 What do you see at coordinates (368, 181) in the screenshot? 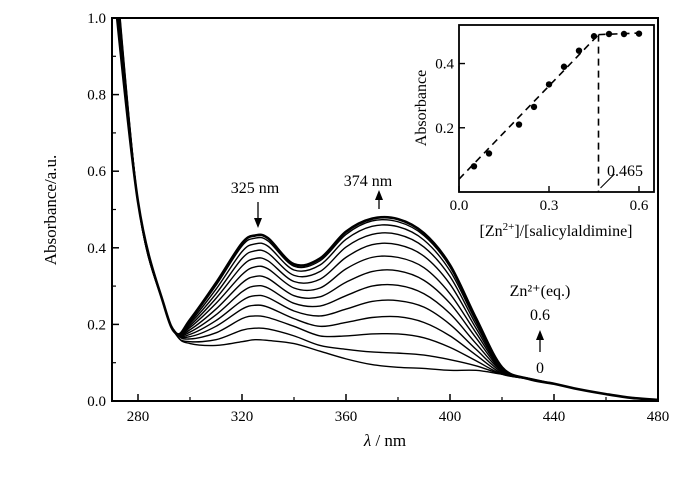
I see `peak-374-label: 374 nm` at bounding box center [368, 181].